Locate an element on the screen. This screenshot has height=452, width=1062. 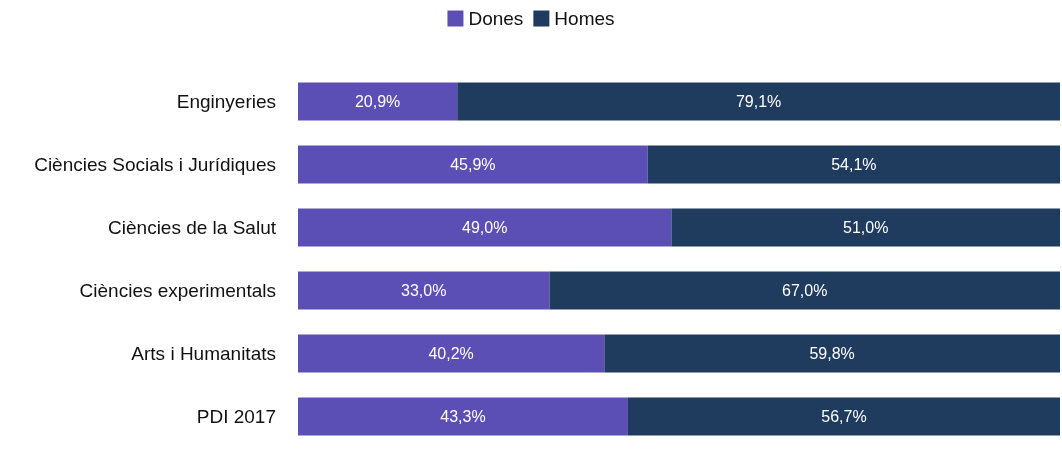
legend-label: Dones is located at coordinates (496, 18).